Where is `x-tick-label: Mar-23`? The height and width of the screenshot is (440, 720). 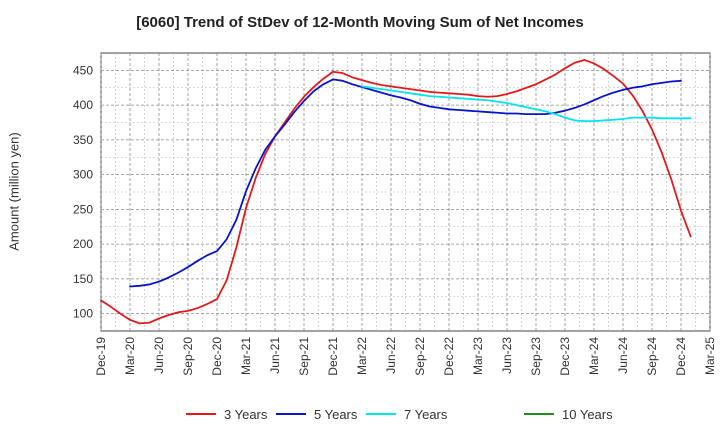 x-tick-label: Mar-23 is located at coordinates (478, 356).